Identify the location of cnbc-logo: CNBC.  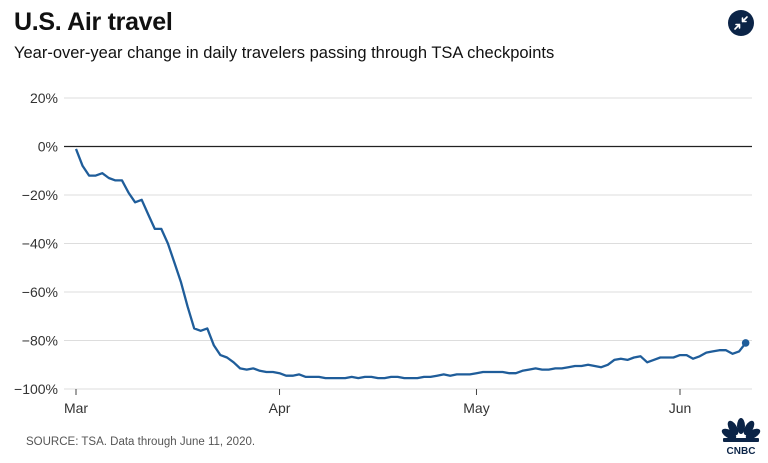
(741, 440).